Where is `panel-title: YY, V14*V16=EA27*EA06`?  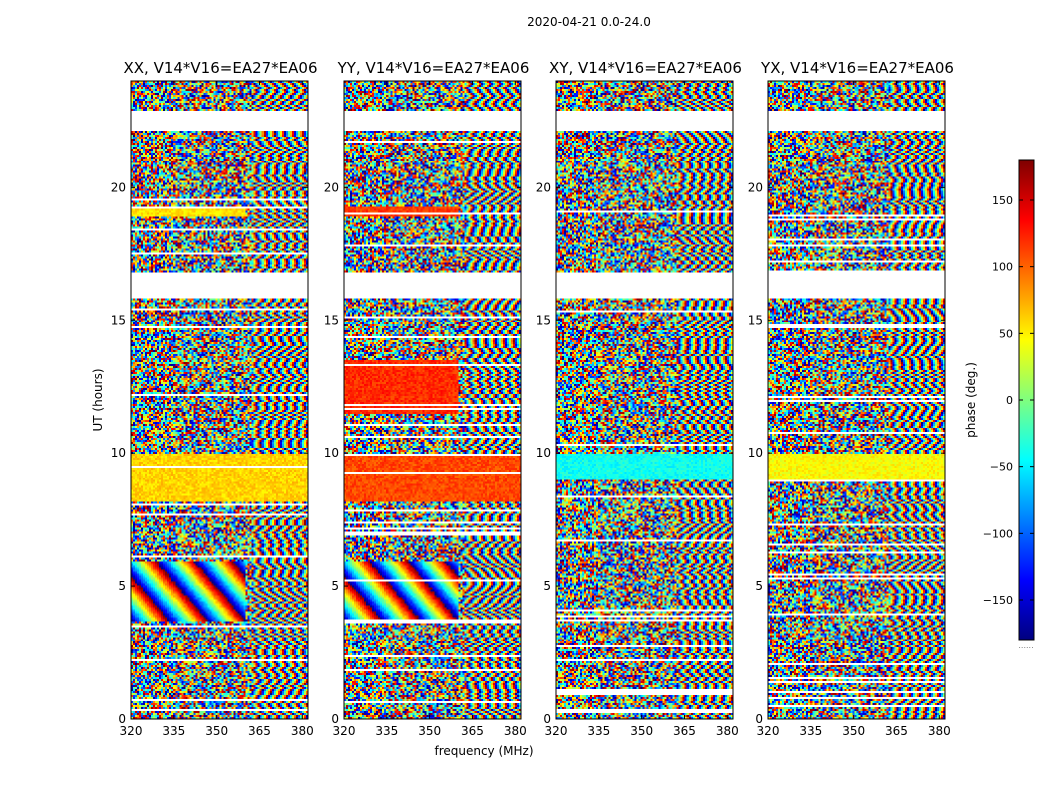
panel-title: YY, V14*V16=EA27*EA06 is located at coordinates (433, 68).